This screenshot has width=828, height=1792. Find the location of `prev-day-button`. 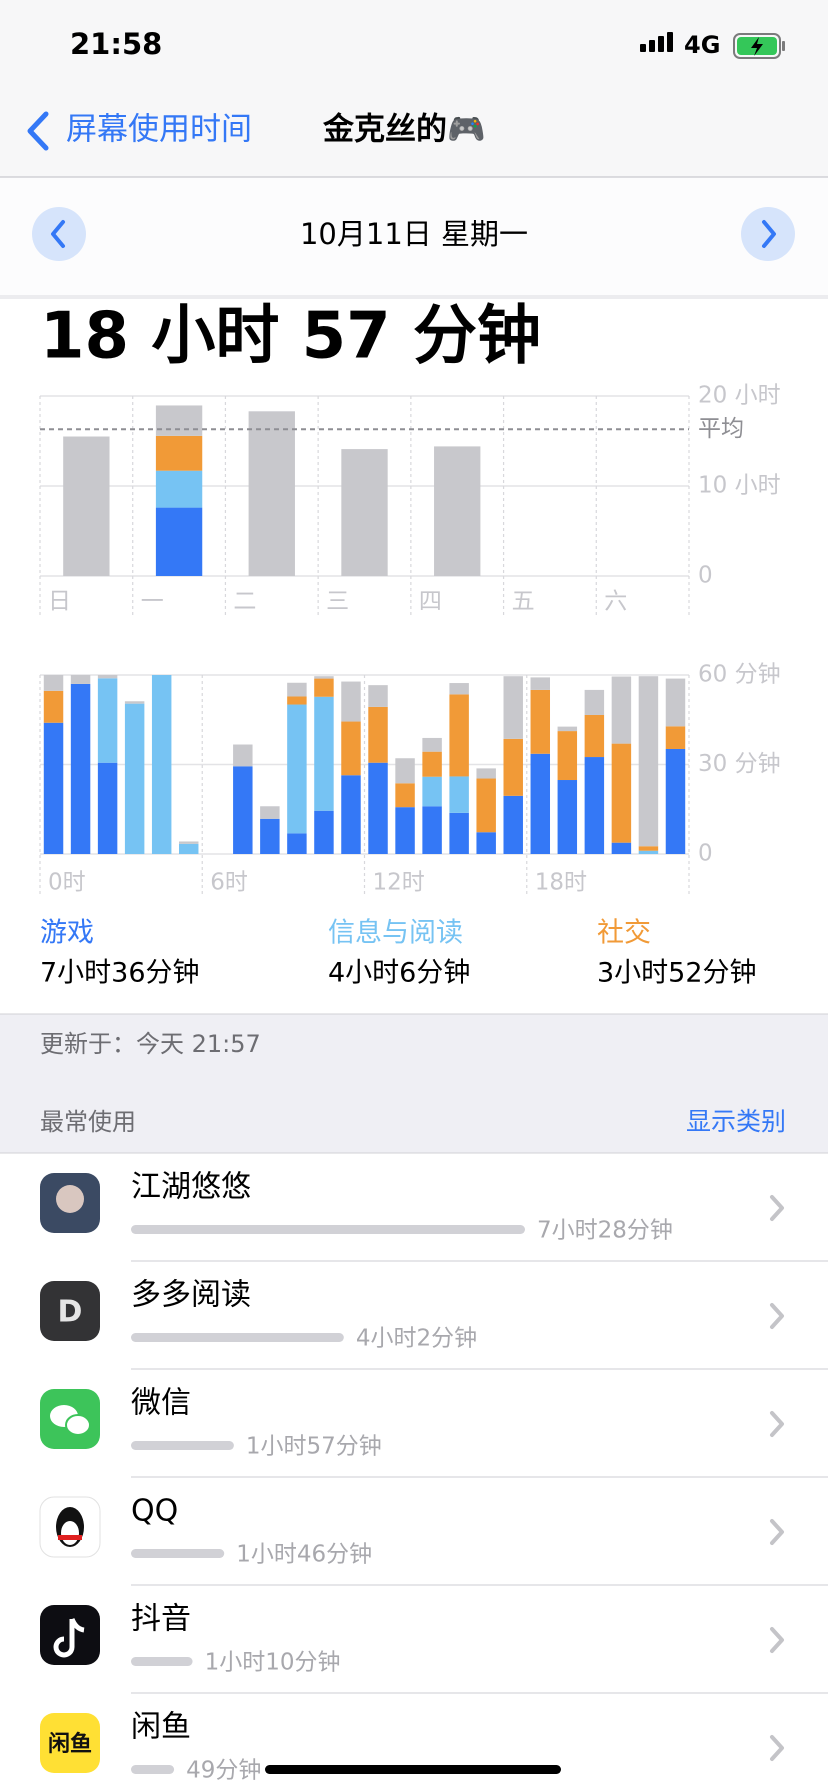

prev-day-button is located at coordinates (59, 234).